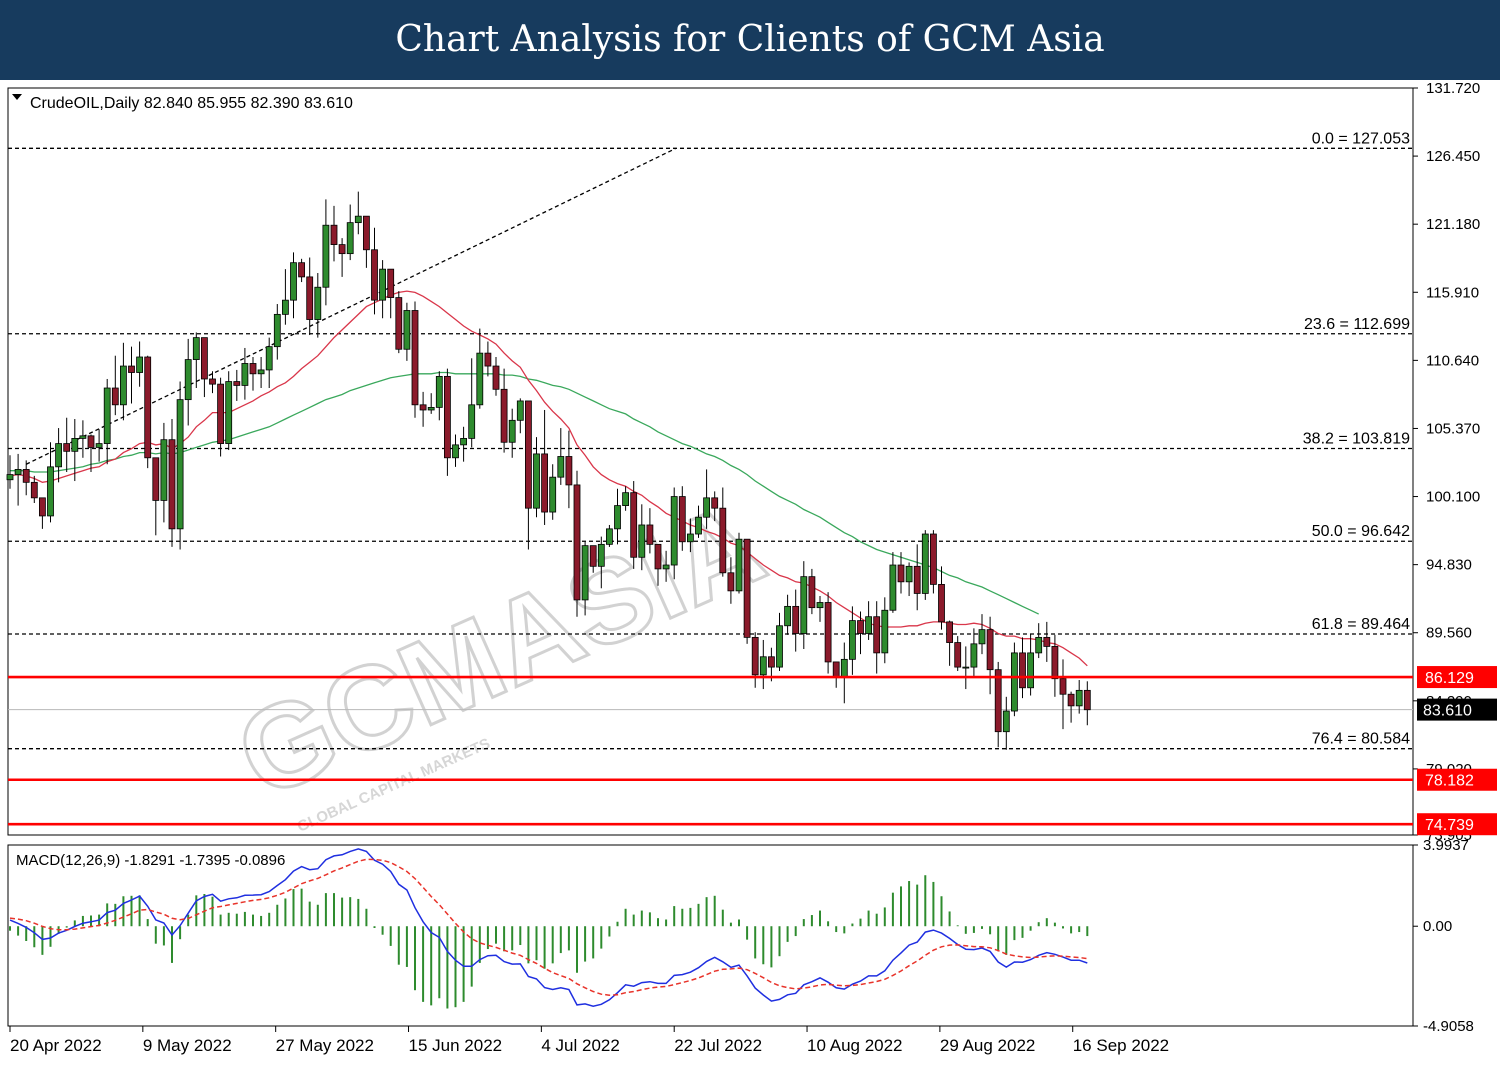 The width and height of the screenshot is (1500, 1071). What do you see at coordinates (1361, 531) in the screenshot?
I see `fib-label: 50.0 = 96.642` at bounding box center [1361, 531].